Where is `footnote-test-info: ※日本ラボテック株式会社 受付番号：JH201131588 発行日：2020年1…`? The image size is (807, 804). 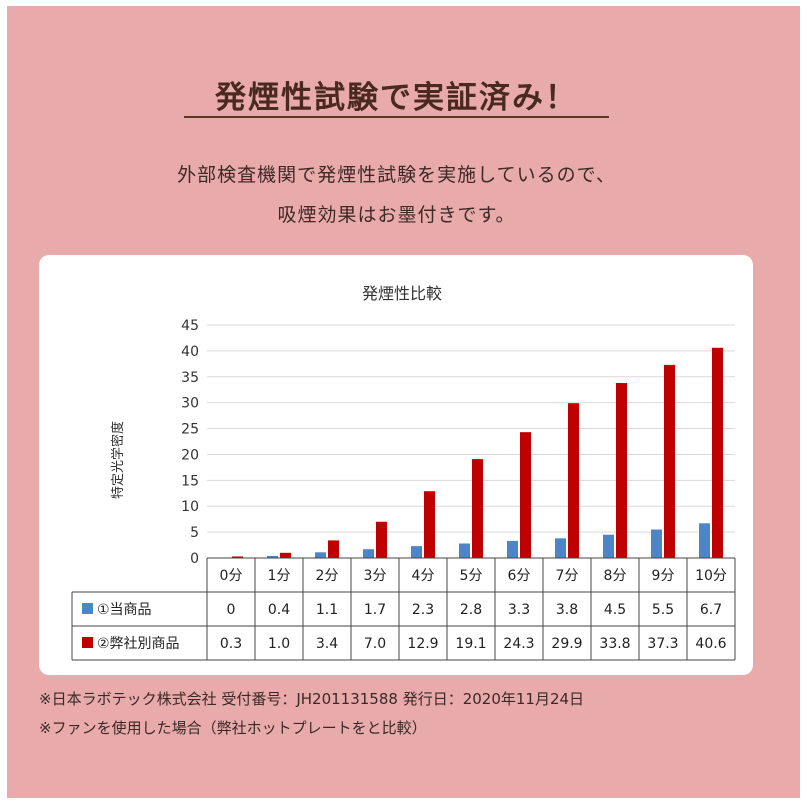 footnote-test-info: ※日本ラボテック株式会社 受付番号：JH201131588 発行日：2020年1… is located at coordinates (312, 699).